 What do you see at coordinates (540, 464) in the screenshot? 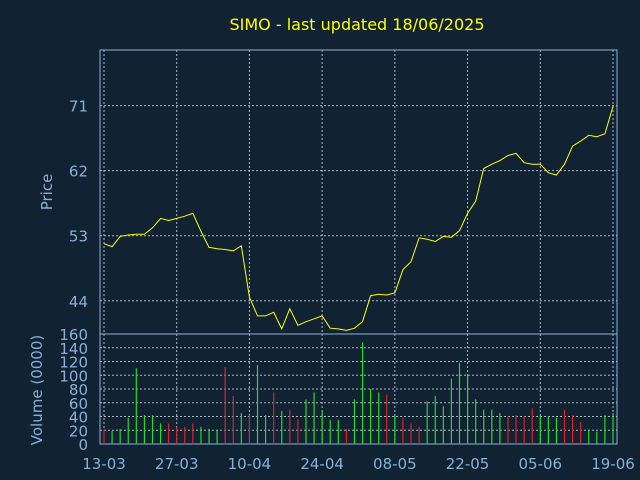
I see `x-tick-label: 05-06` at bounding box center [540, 464].